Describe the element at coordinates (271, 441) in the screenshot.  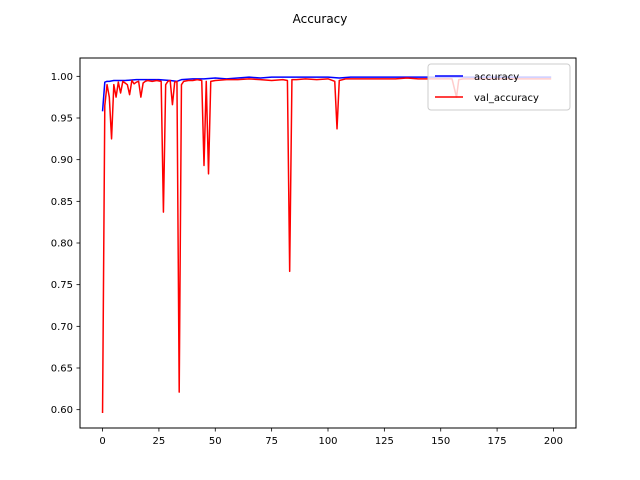
I see `x-tick-label: 75` at that location.